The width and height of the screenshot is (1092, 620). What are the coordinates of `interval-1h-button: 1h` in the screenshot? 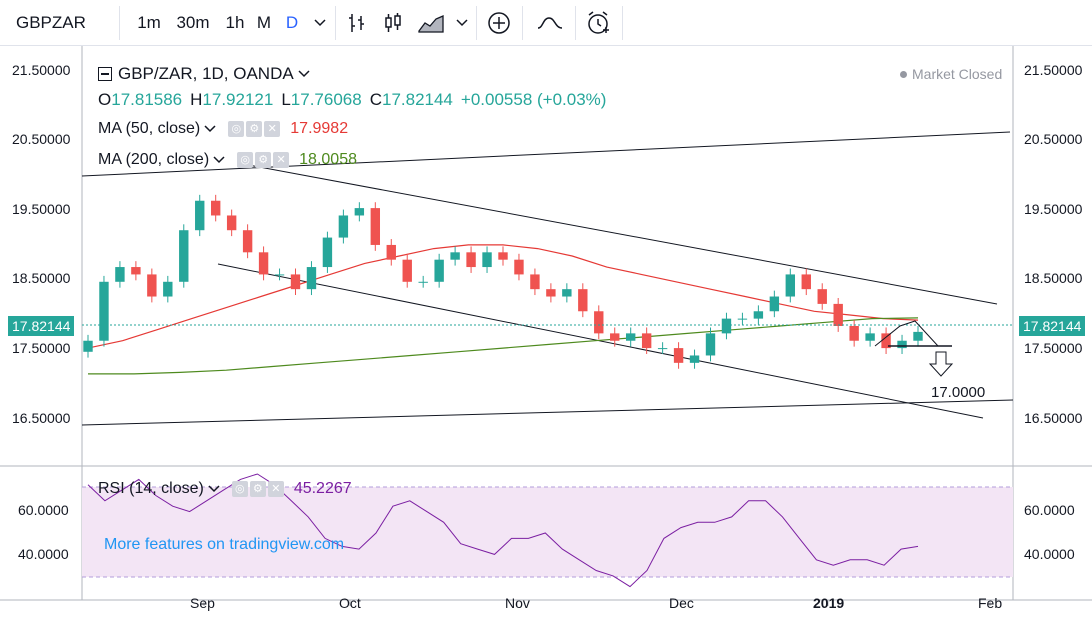 It's located at (235, 22).